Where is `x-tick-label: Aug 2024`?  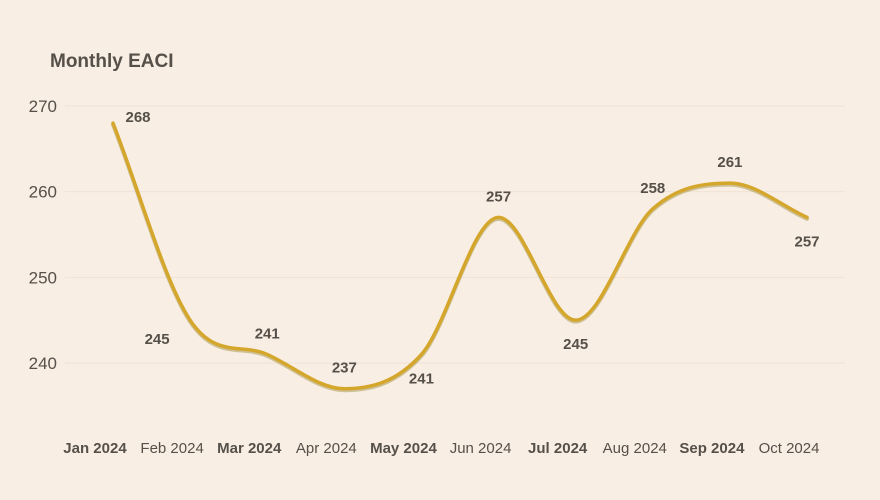
x-tick-label: Aug 2024 is located at coordinates (635, 448).